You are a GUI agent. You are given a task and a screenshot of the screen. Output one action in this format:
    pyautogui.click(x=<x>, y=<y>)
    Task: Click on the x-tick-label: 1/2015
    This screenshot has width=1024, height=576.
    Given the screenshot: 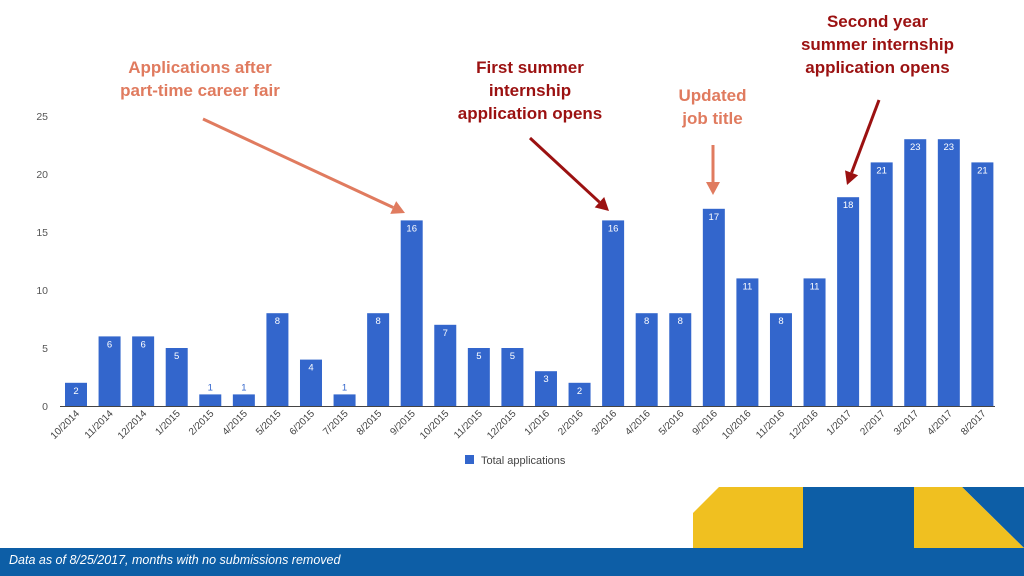 What is the action you would take?
    pyautogui.click(x=168, y=423)
    